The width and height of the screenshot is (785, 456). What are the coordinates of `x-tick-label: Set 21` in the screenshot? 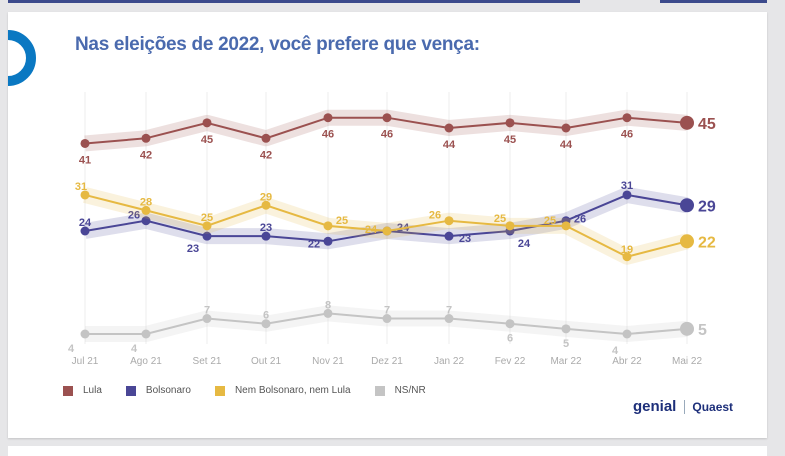 It's located at (207, 361).